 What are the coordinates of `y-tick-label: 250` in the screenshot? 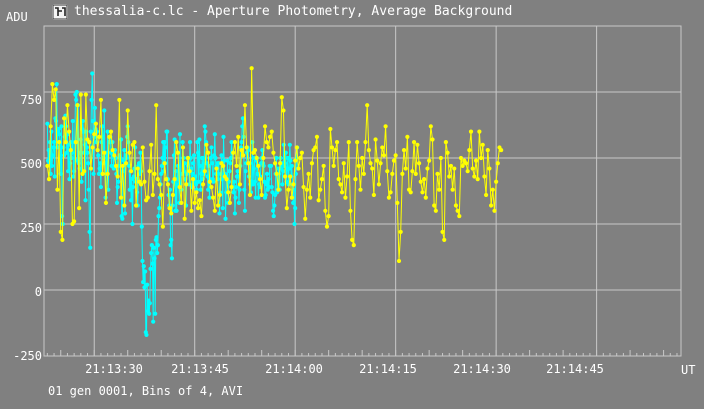 It's located at (31, 228).